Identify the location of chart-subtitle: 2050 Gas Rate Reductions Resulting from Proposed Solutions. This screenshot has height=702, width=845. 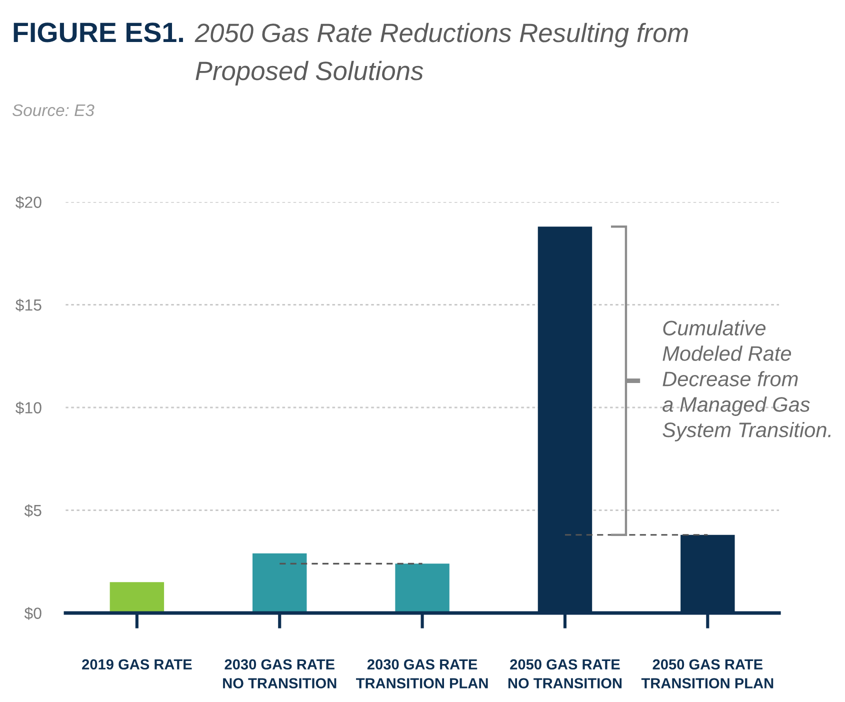
(441, 54).